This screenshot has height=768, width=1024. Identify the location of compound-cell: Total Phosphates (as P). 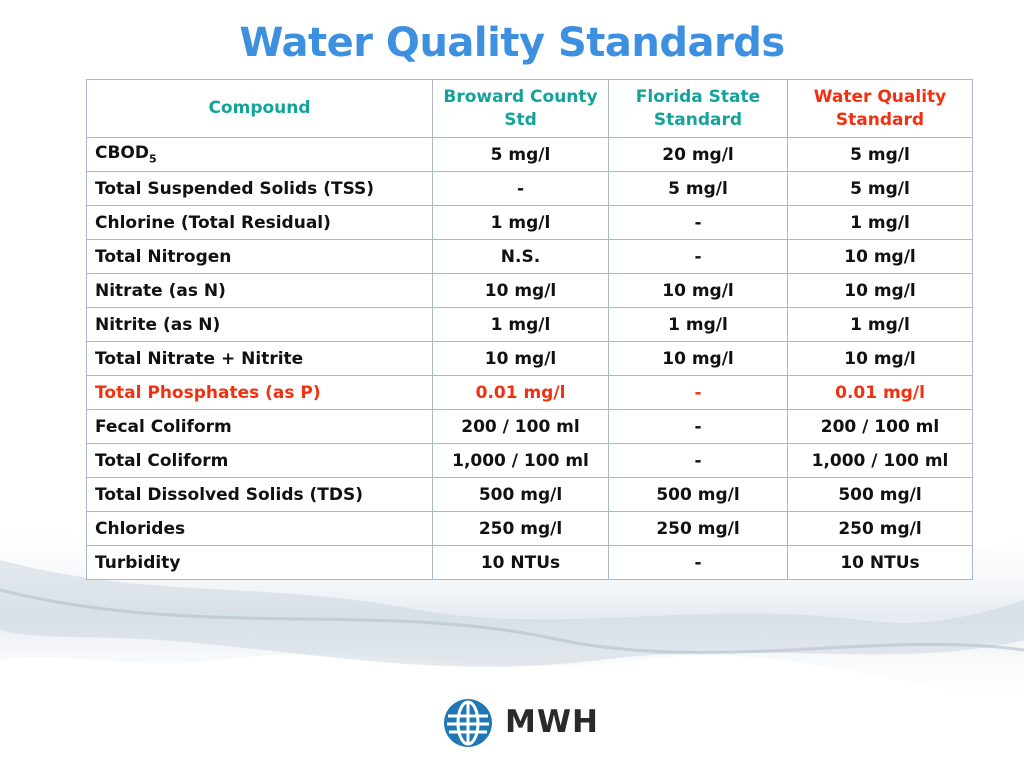
(259, 392).